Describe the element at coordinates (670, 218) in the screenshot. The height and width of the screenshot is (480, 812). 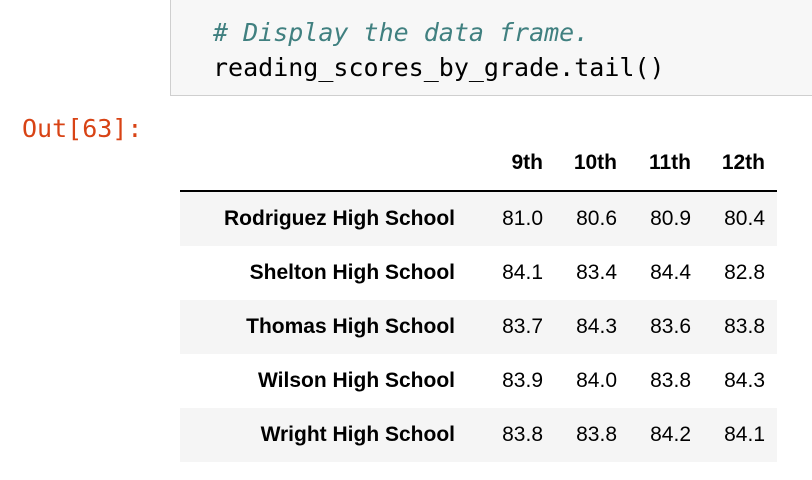
I see `table-cell: 80.9` at that location.